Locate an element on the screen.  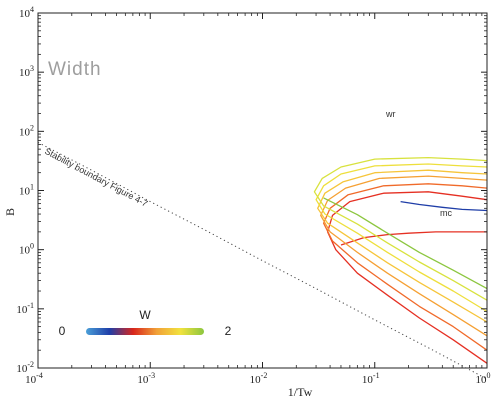
x-axis-label: 1/Tw is located at coordinates (300, 392).